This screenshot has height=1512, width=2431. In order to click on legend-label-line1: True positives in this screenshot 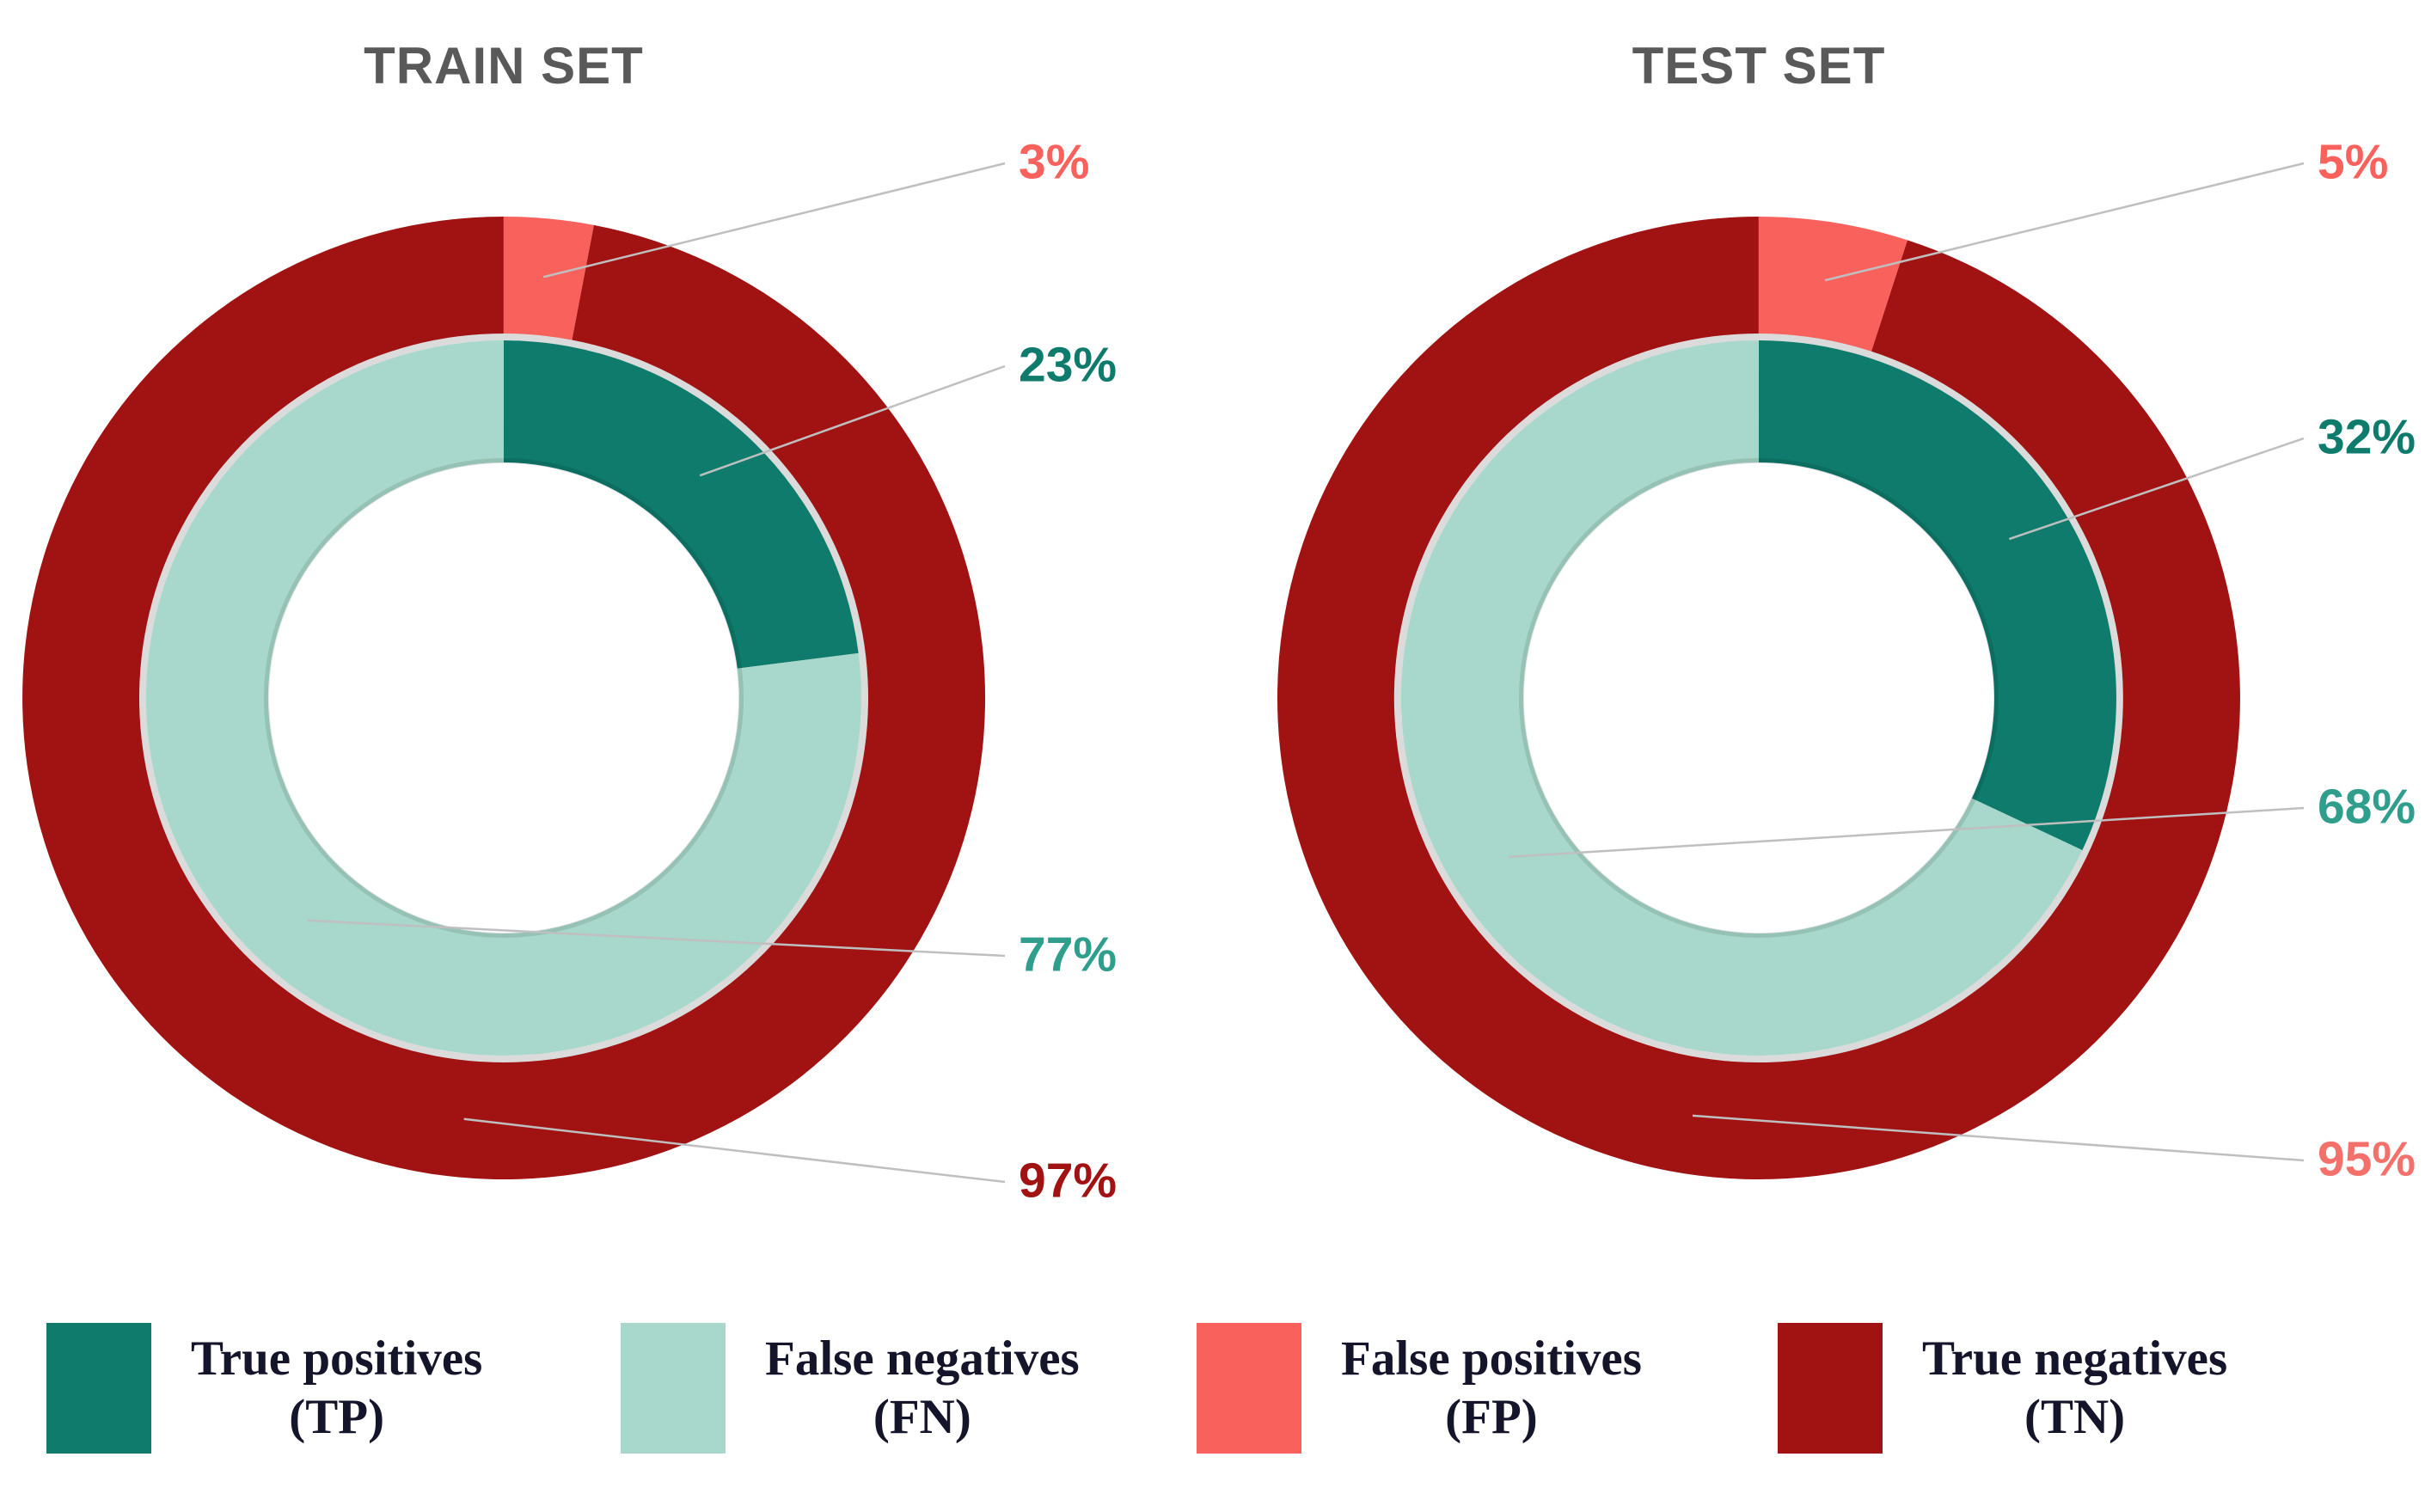, I will do `click(337, 1358)`.